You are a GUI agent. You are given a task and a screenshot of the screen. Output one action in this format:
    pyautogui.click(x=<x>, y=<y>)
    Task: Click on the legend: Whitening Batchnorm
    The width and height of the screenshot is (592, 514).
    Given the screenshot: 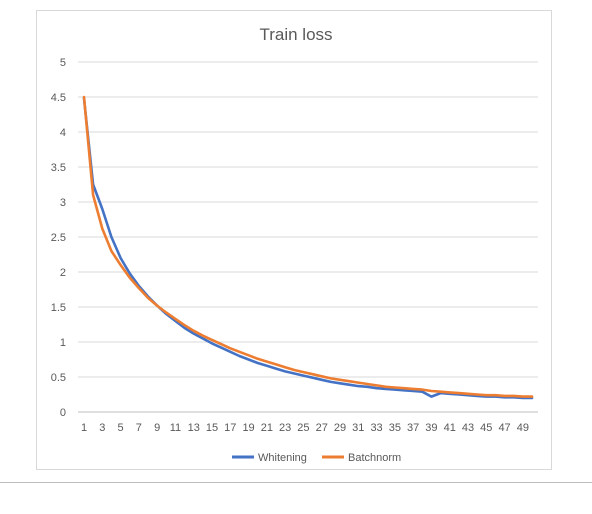 What is the action you would take?
    pyautogui.click(x=316, y=458)
    